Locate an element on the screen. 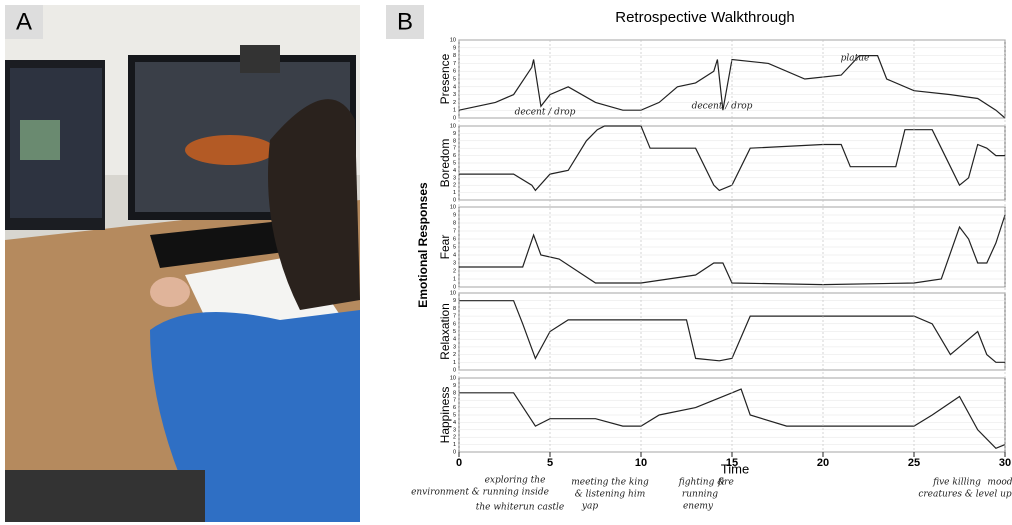 This screenshot has width=1012, height=525. annotation: exploring the is located at coordinates (515, 481).